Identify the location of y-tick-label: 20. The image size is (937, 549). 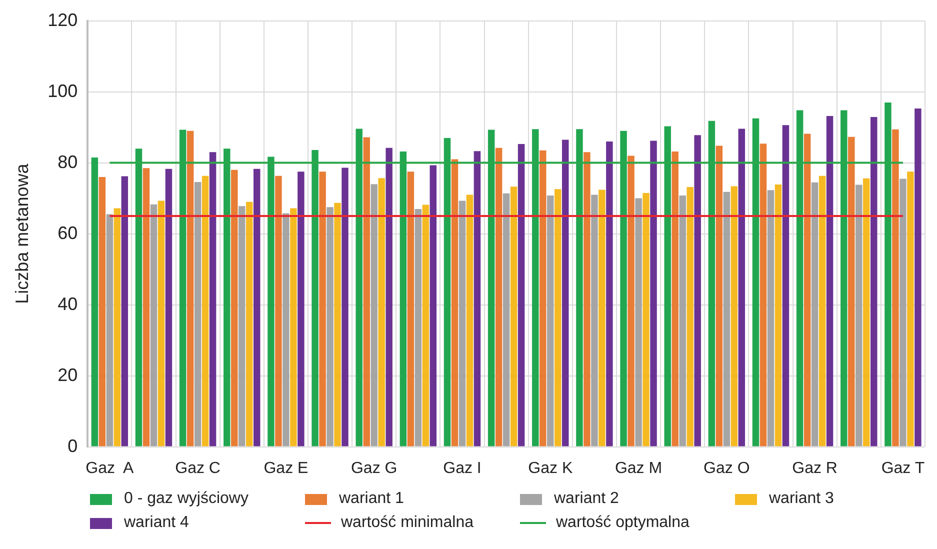
(68, 374).